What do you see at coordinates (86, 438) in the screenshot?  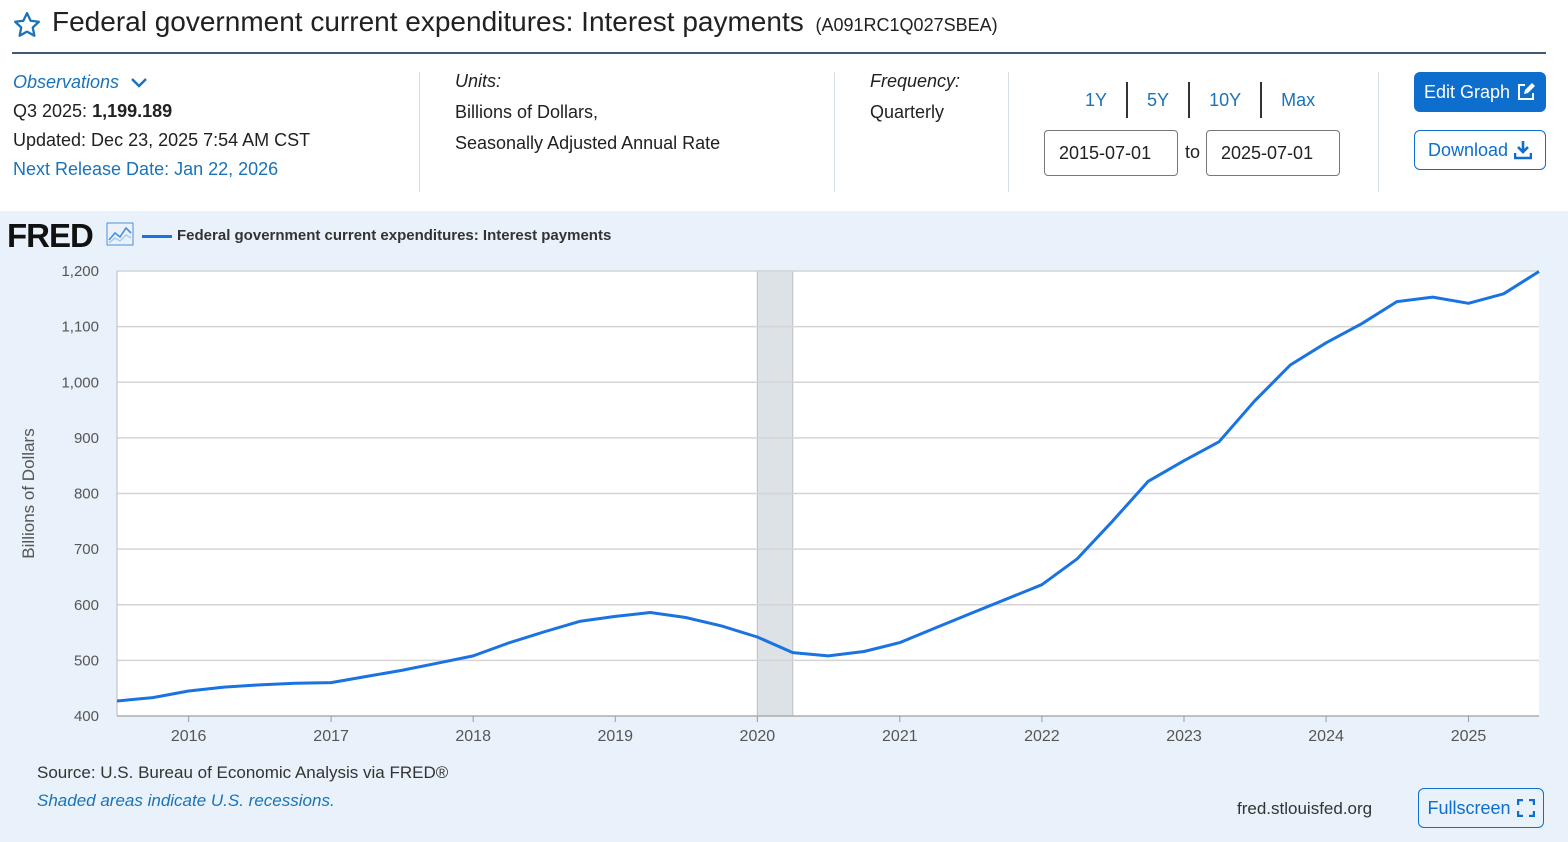 I see `y-tick-label: 900` at bounding box center [86, 438].